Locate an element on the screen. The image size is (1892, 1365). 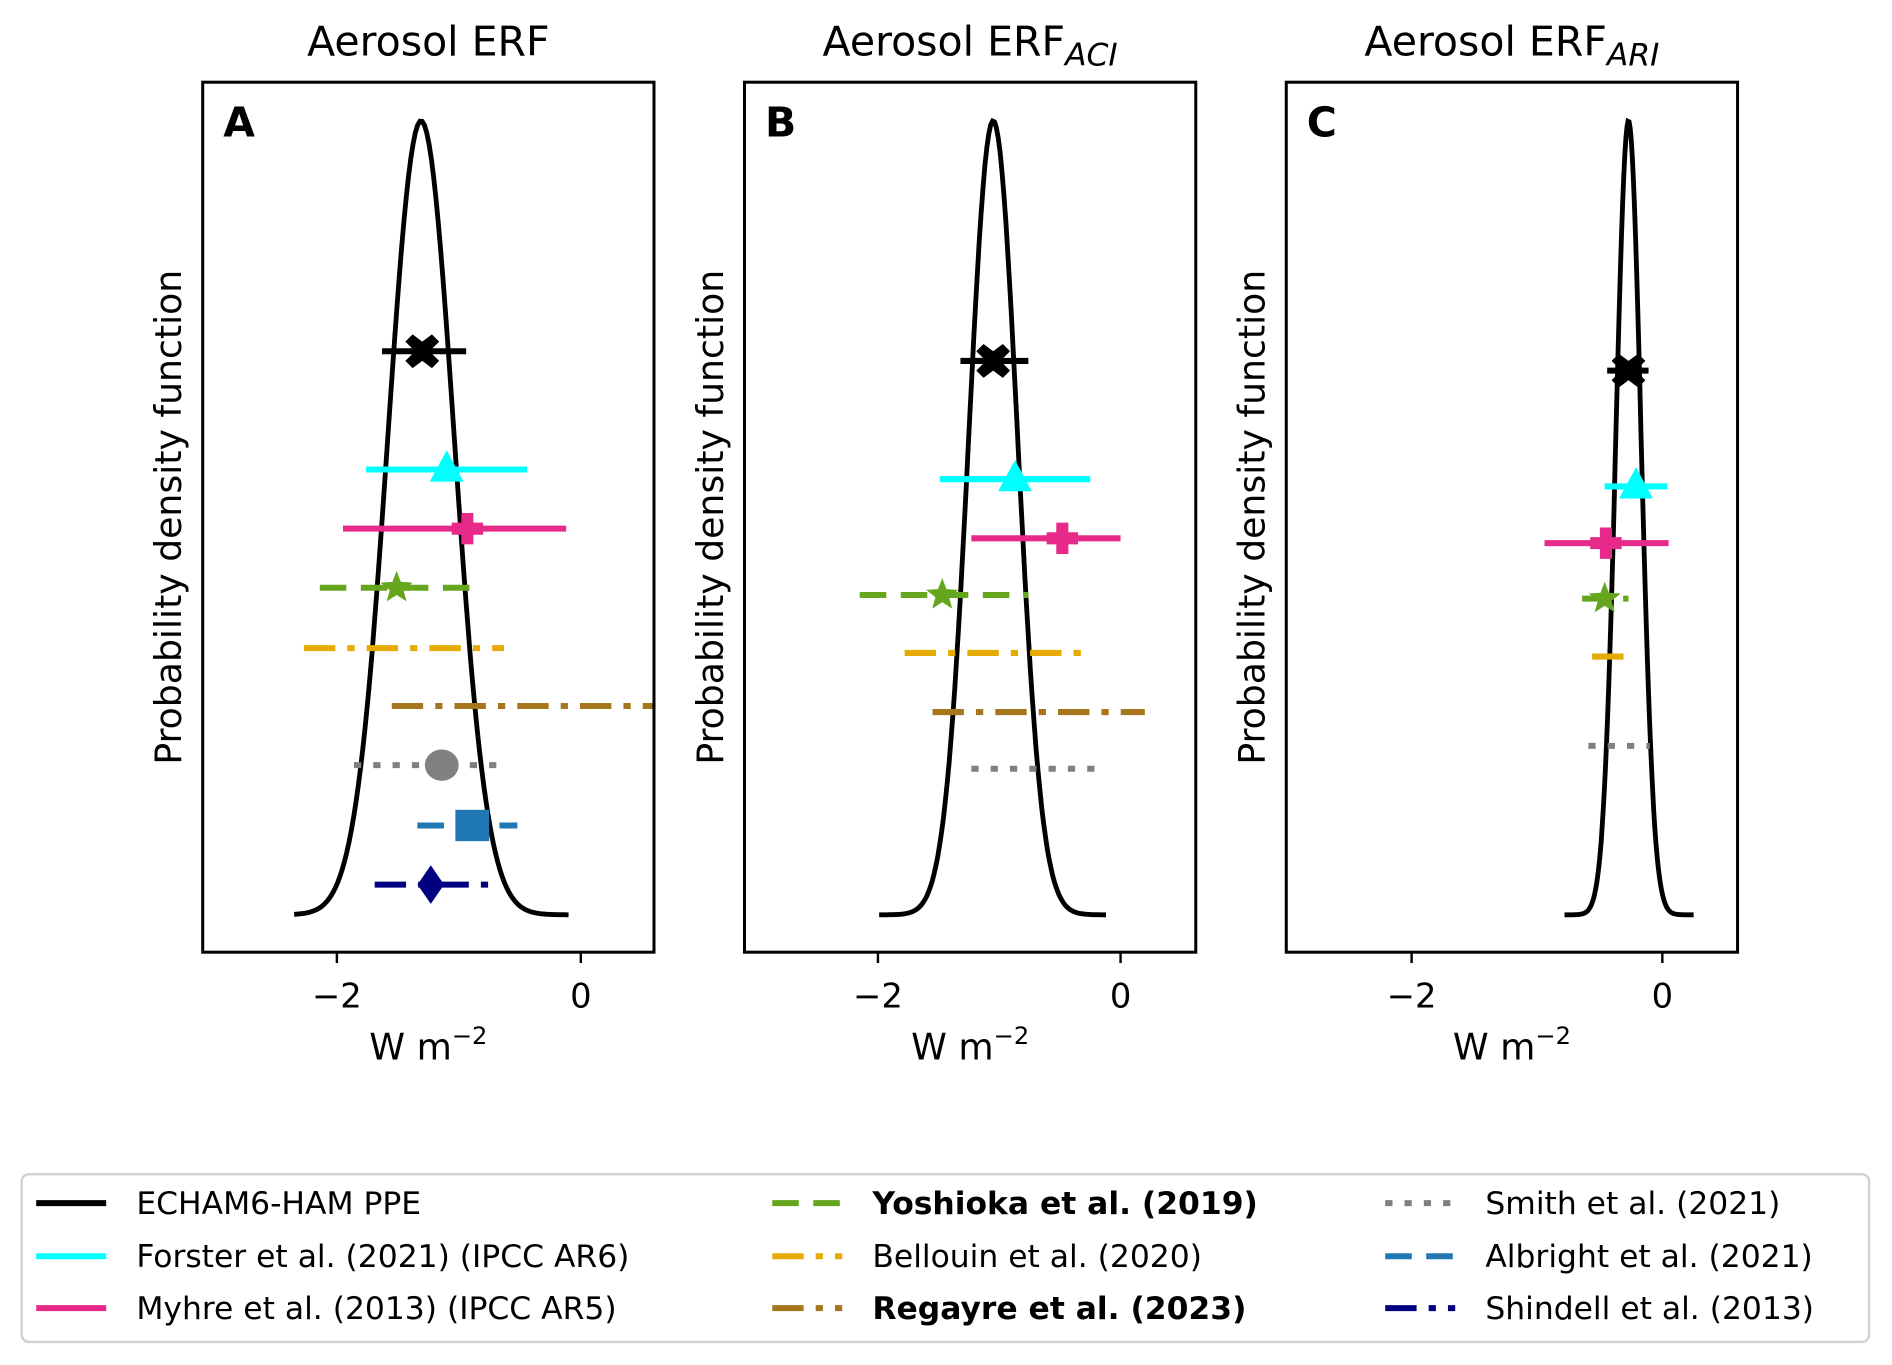
panel-title-subscript: ACI is located at coordinates (1090, 55).